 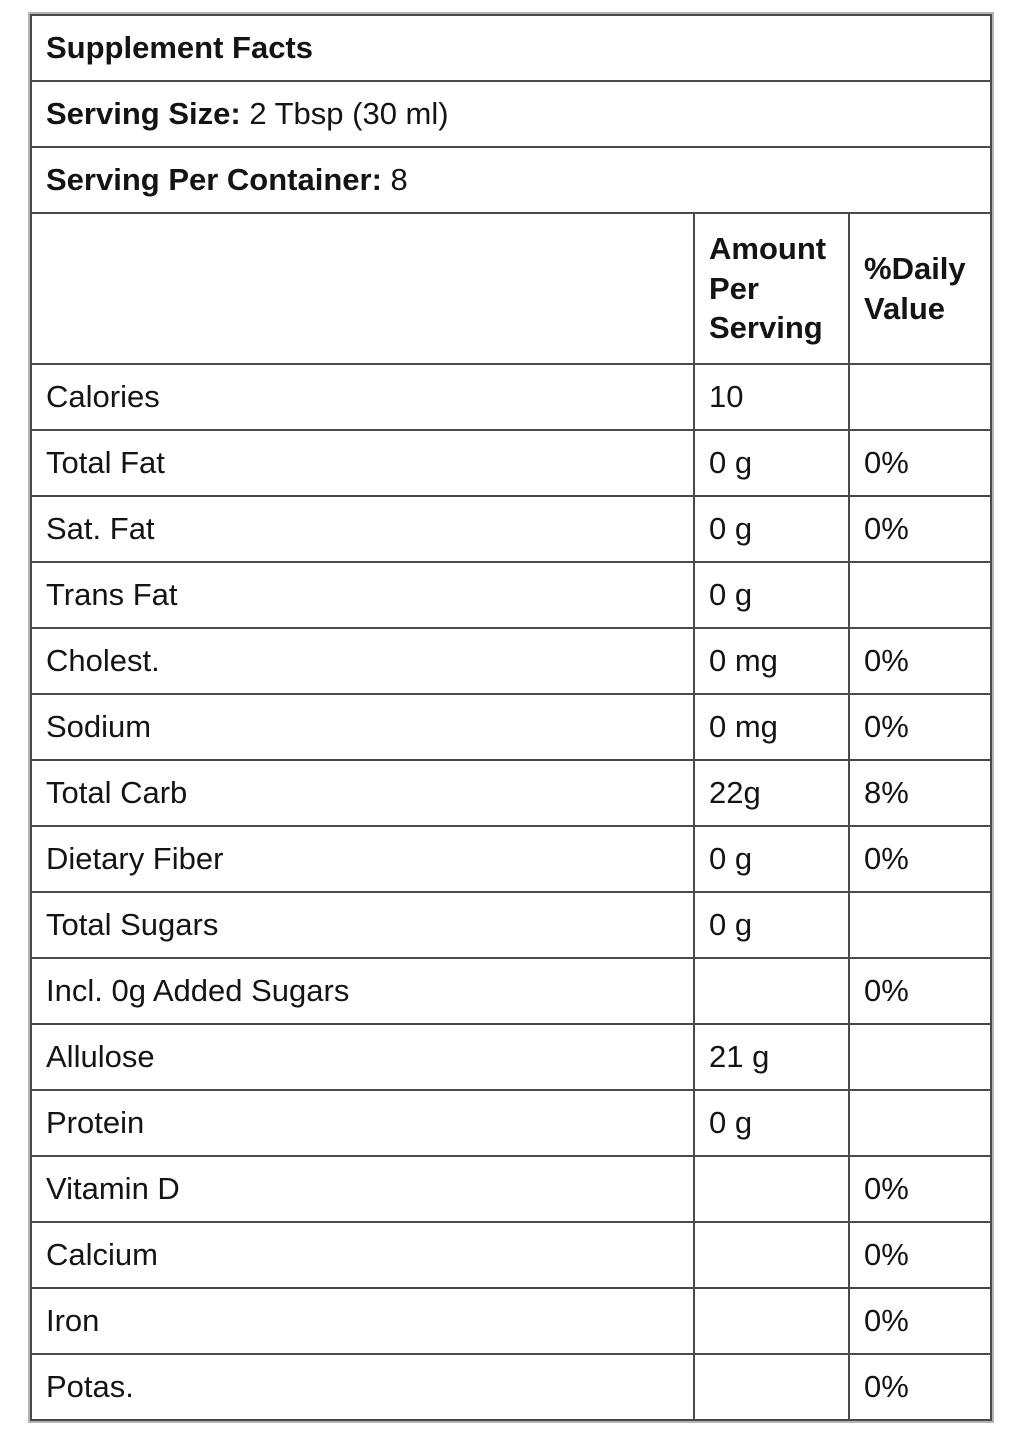 I want to click on panel-title: Supplement Facts, so click(x=511, y=48).